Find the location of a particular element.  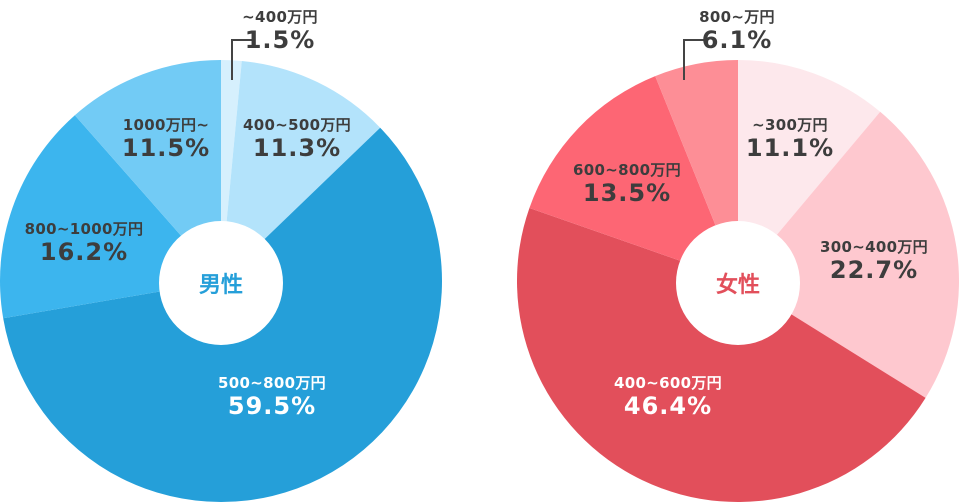

slice-category: 300~400万円 is located at coordinates (874, 247).